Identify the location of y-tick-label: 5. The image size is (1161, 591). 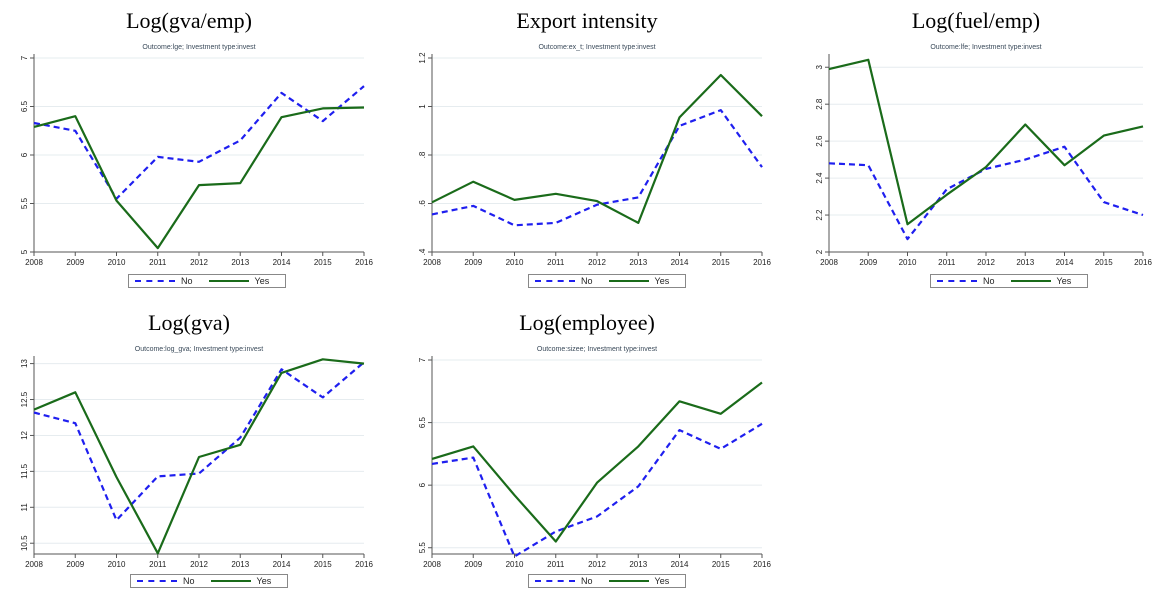
(24, 251).